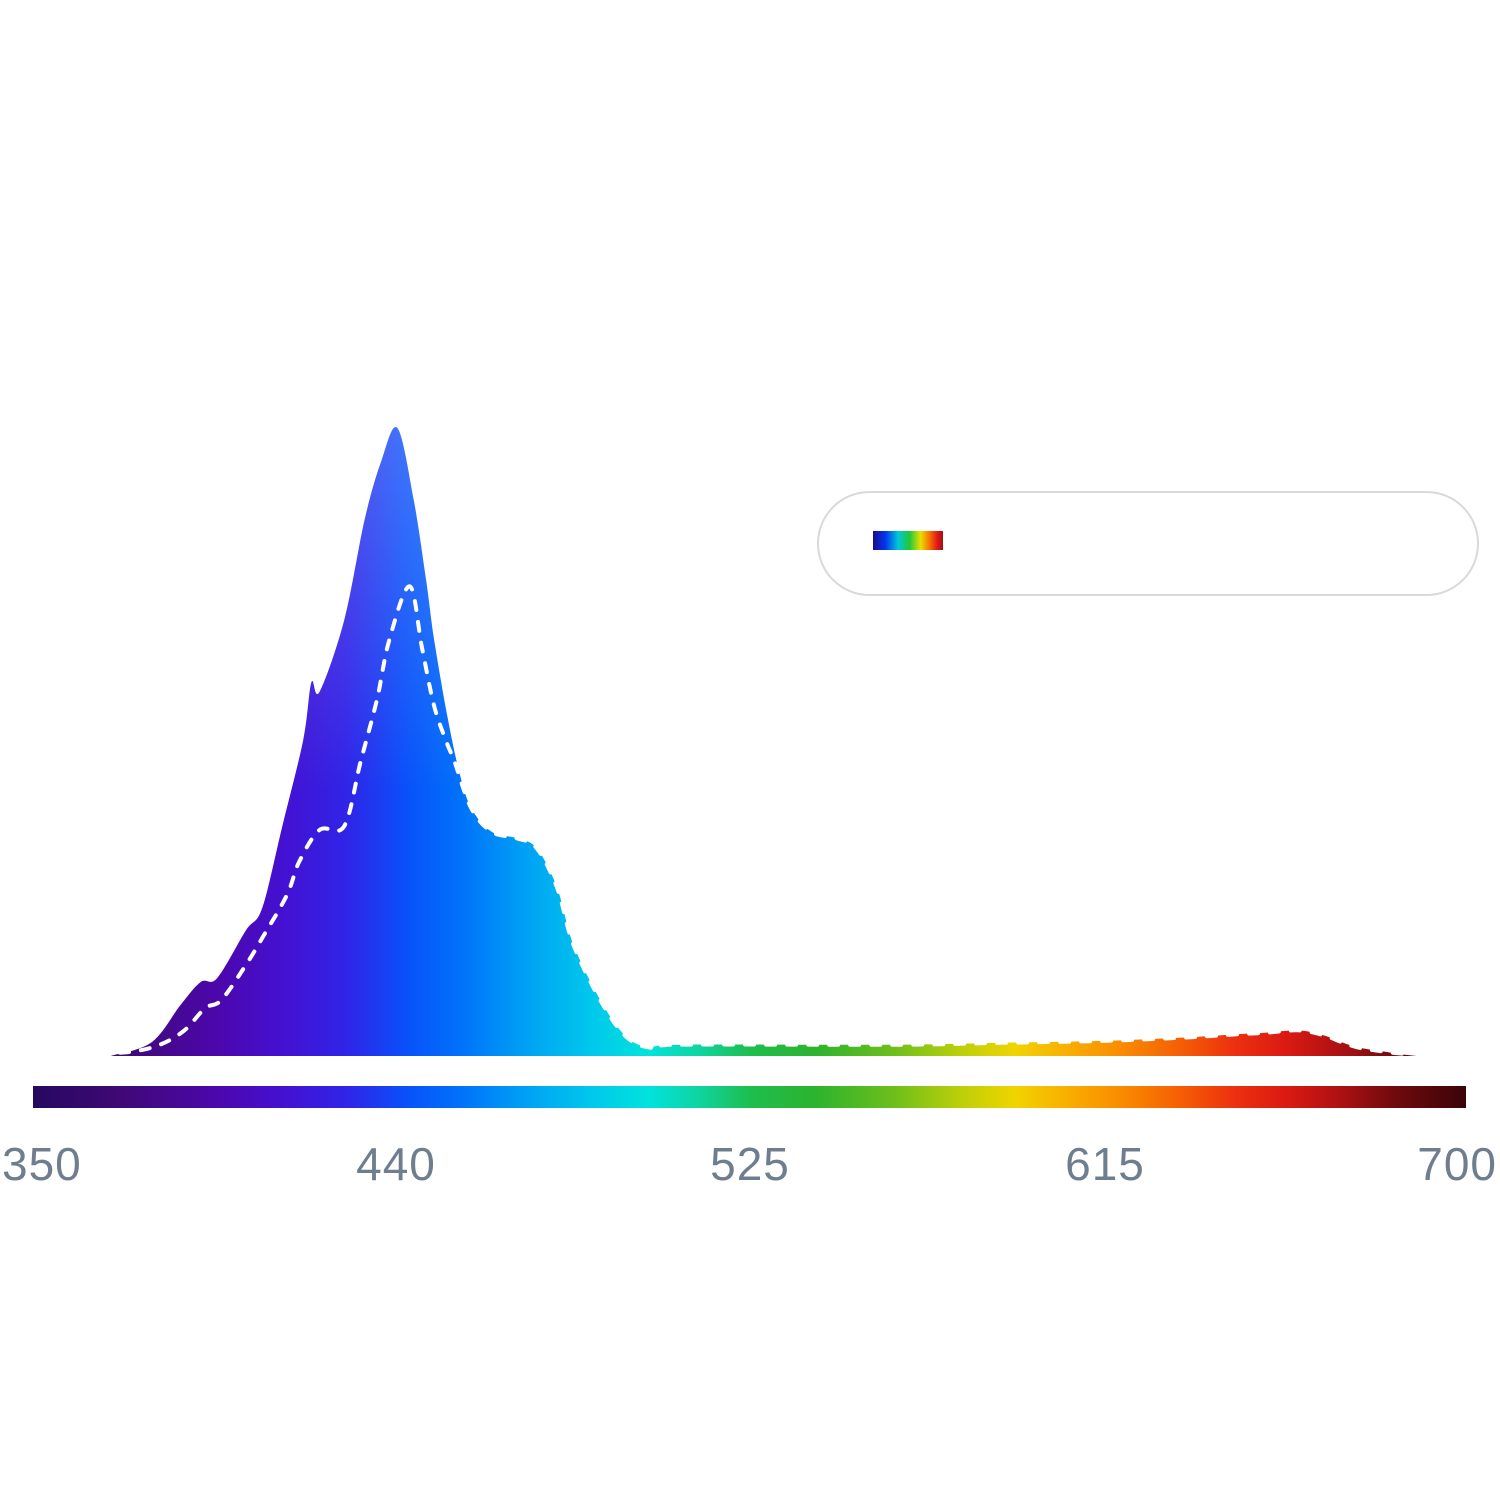 Image resolution: width=1500 pixels, height=1500 pixels. I want to click on wavelength-color-bar, so click(749, 1097).